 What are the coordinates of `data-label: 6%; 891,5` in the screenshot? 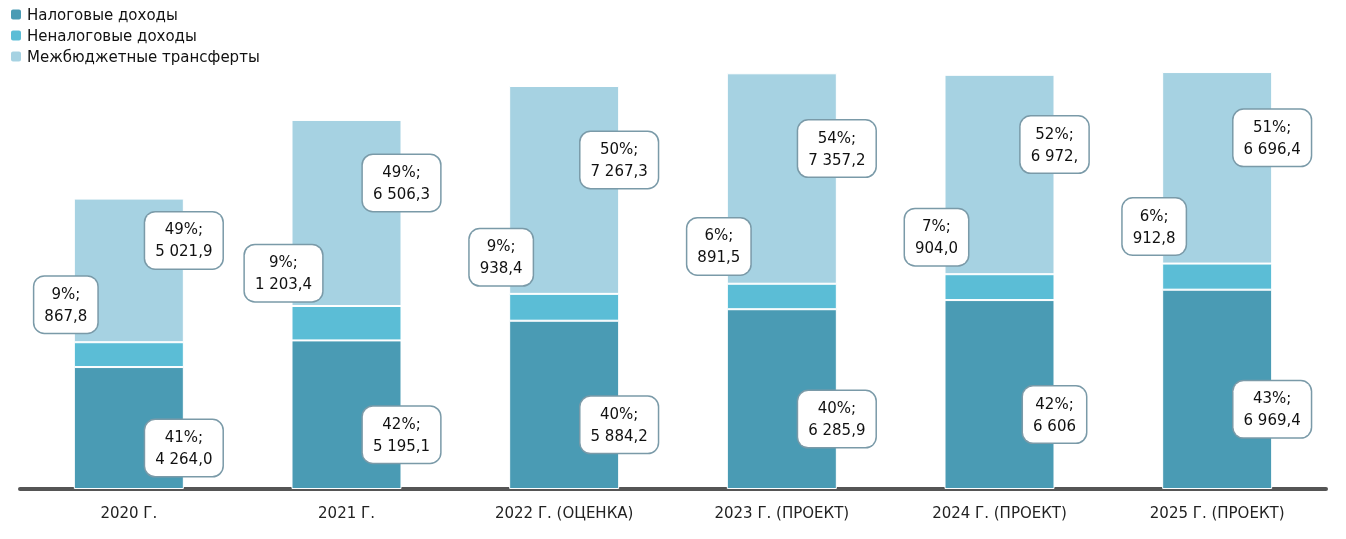 It's located at (719, 246).